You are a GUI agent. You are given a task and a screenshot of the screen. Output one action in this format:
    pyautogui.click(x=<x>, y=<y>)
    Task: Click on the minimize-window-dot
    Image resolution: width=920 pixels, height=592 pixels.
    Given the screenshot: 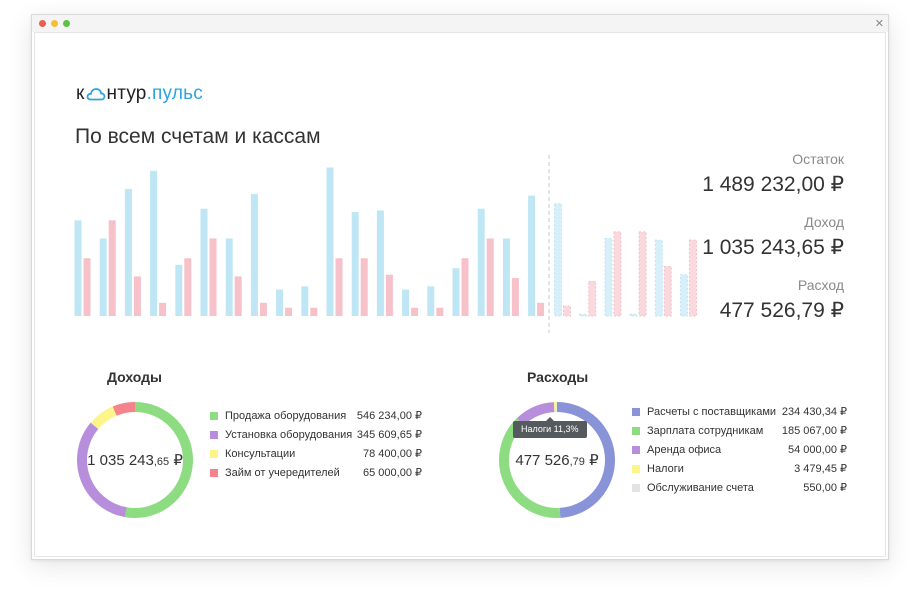 What is the action you would take?
    pyautogui.click(x=54, y=23)
    